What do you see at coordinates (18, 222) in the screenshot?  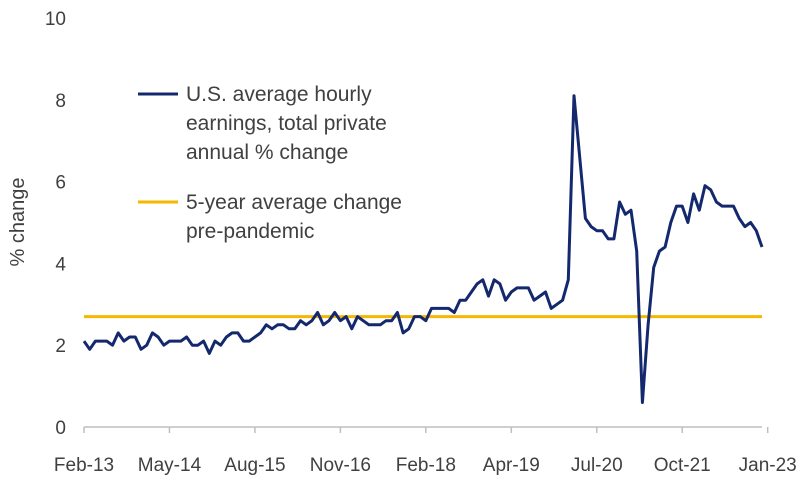 I see `y-axis-title: % change` at bounding box center [18, 222].